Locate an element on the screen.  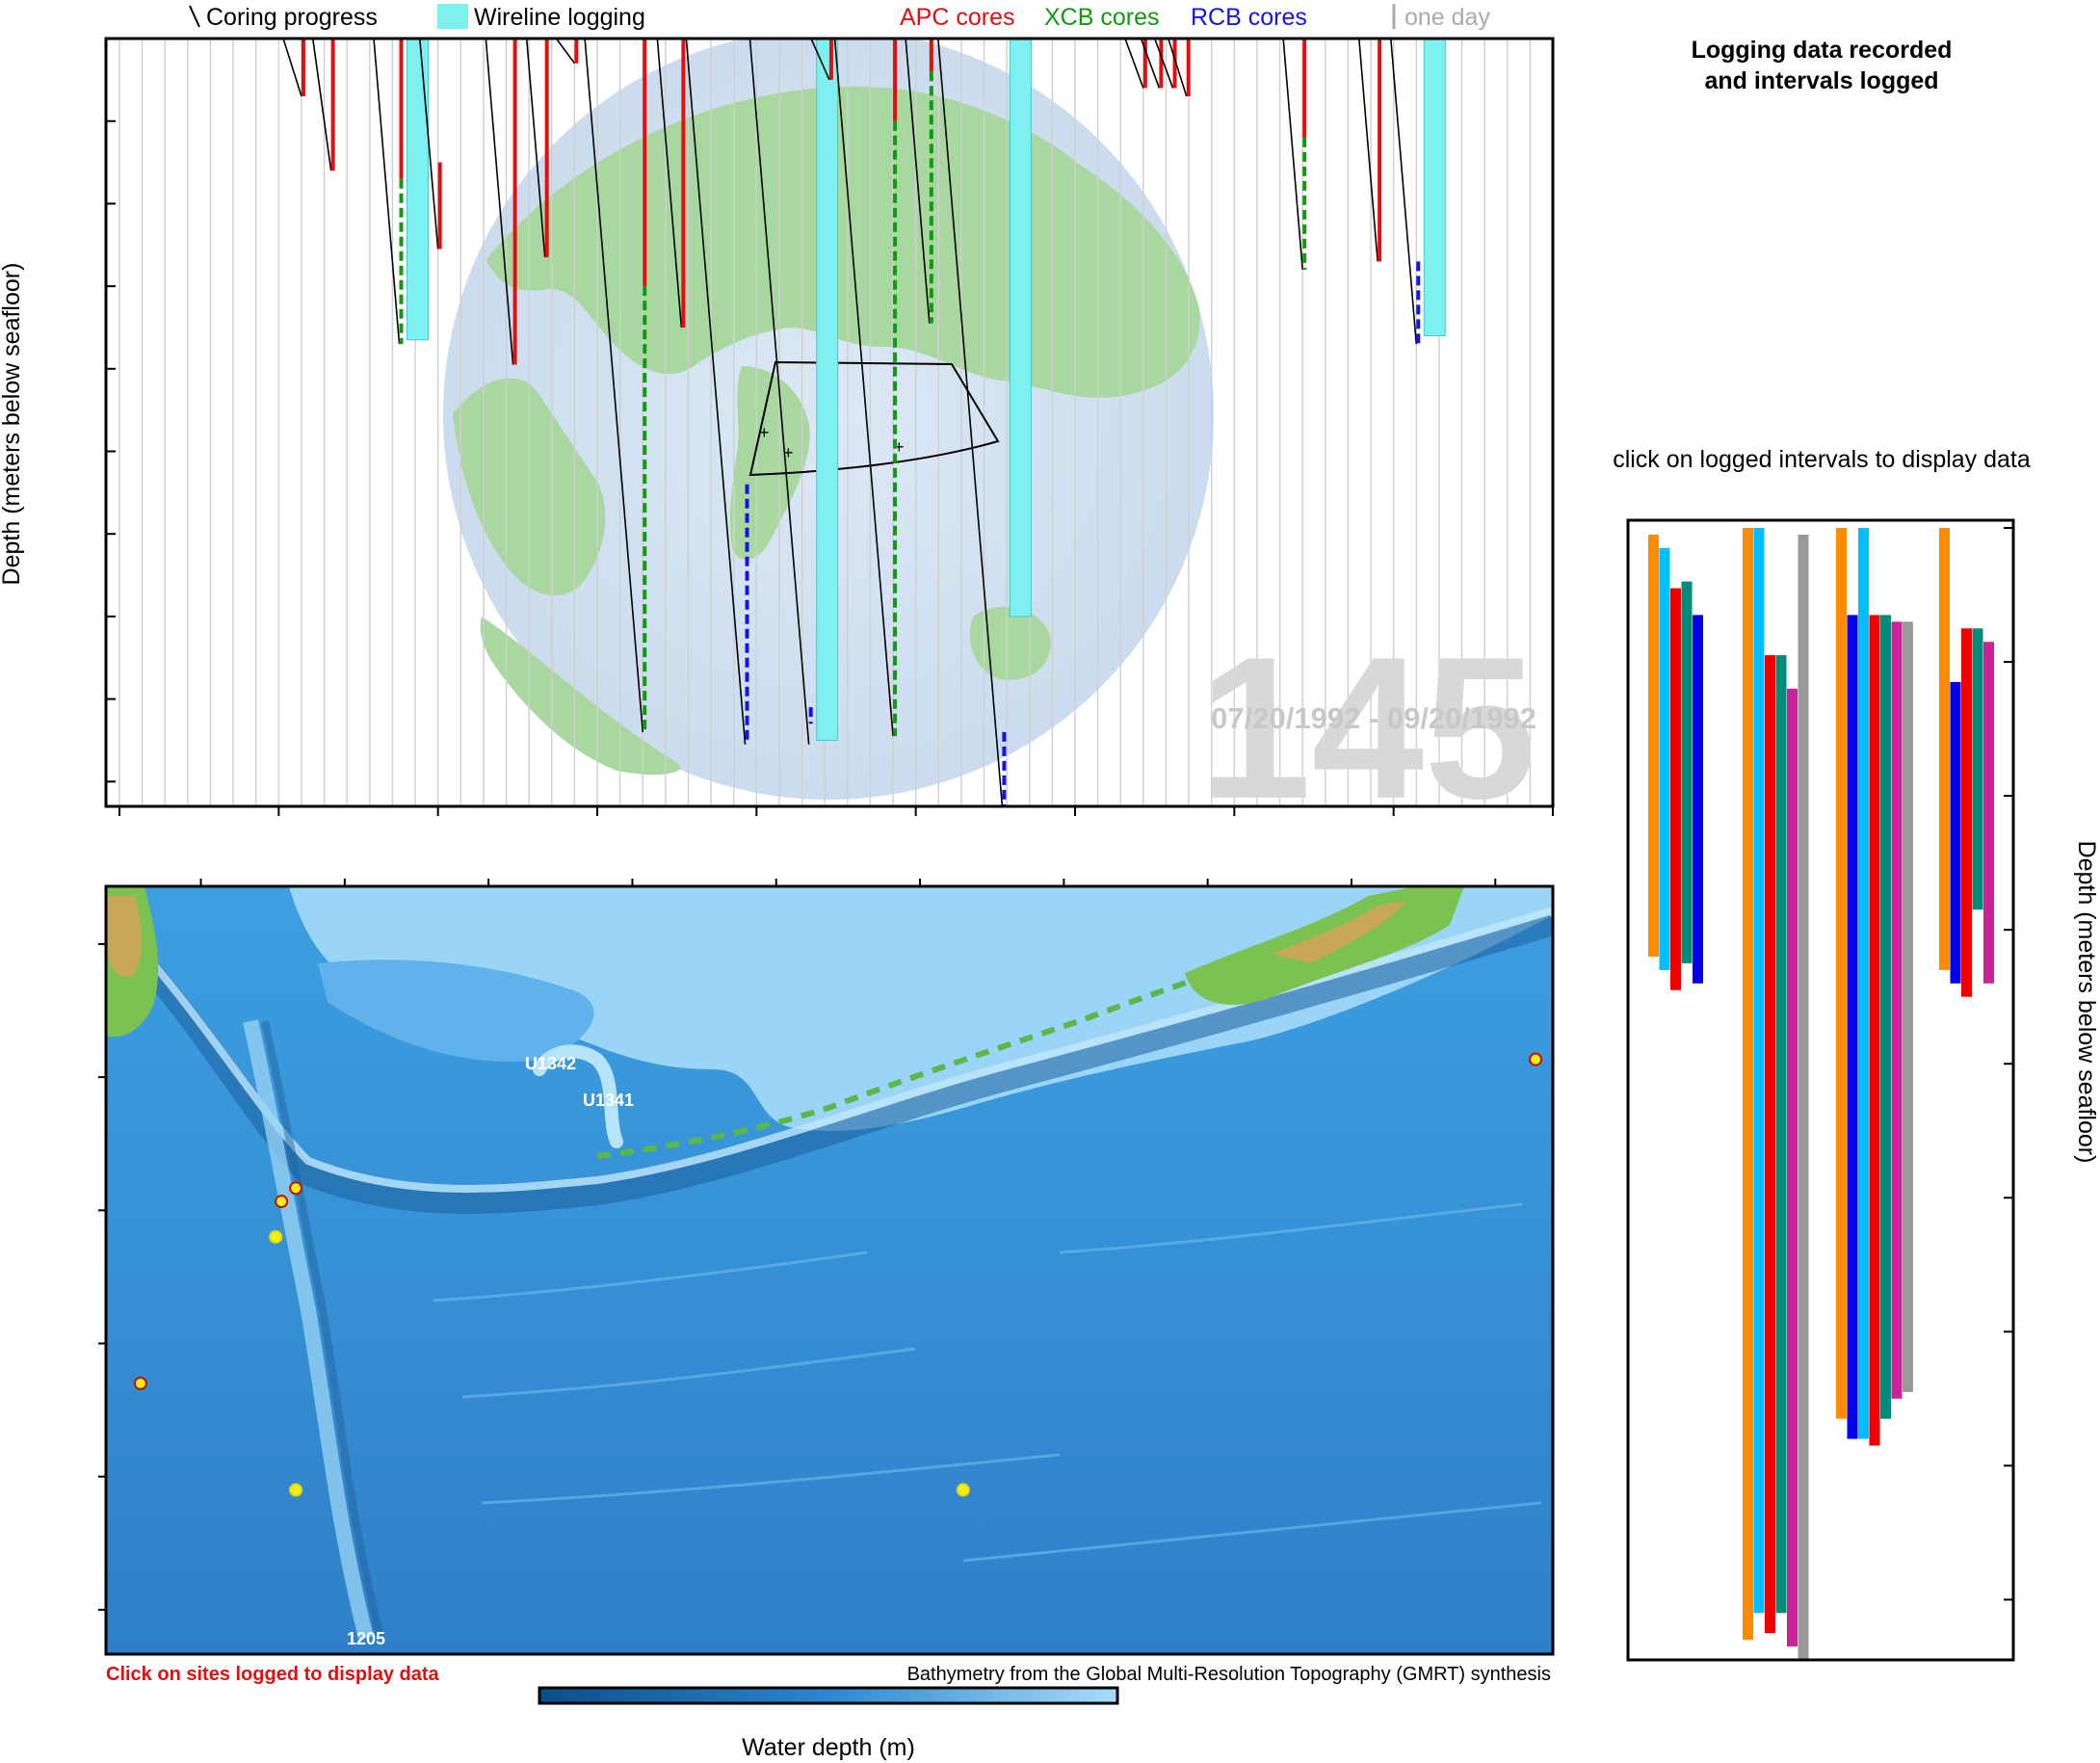
logging-title-line1: Logging data recorded is located at coordinates (1823, 51).